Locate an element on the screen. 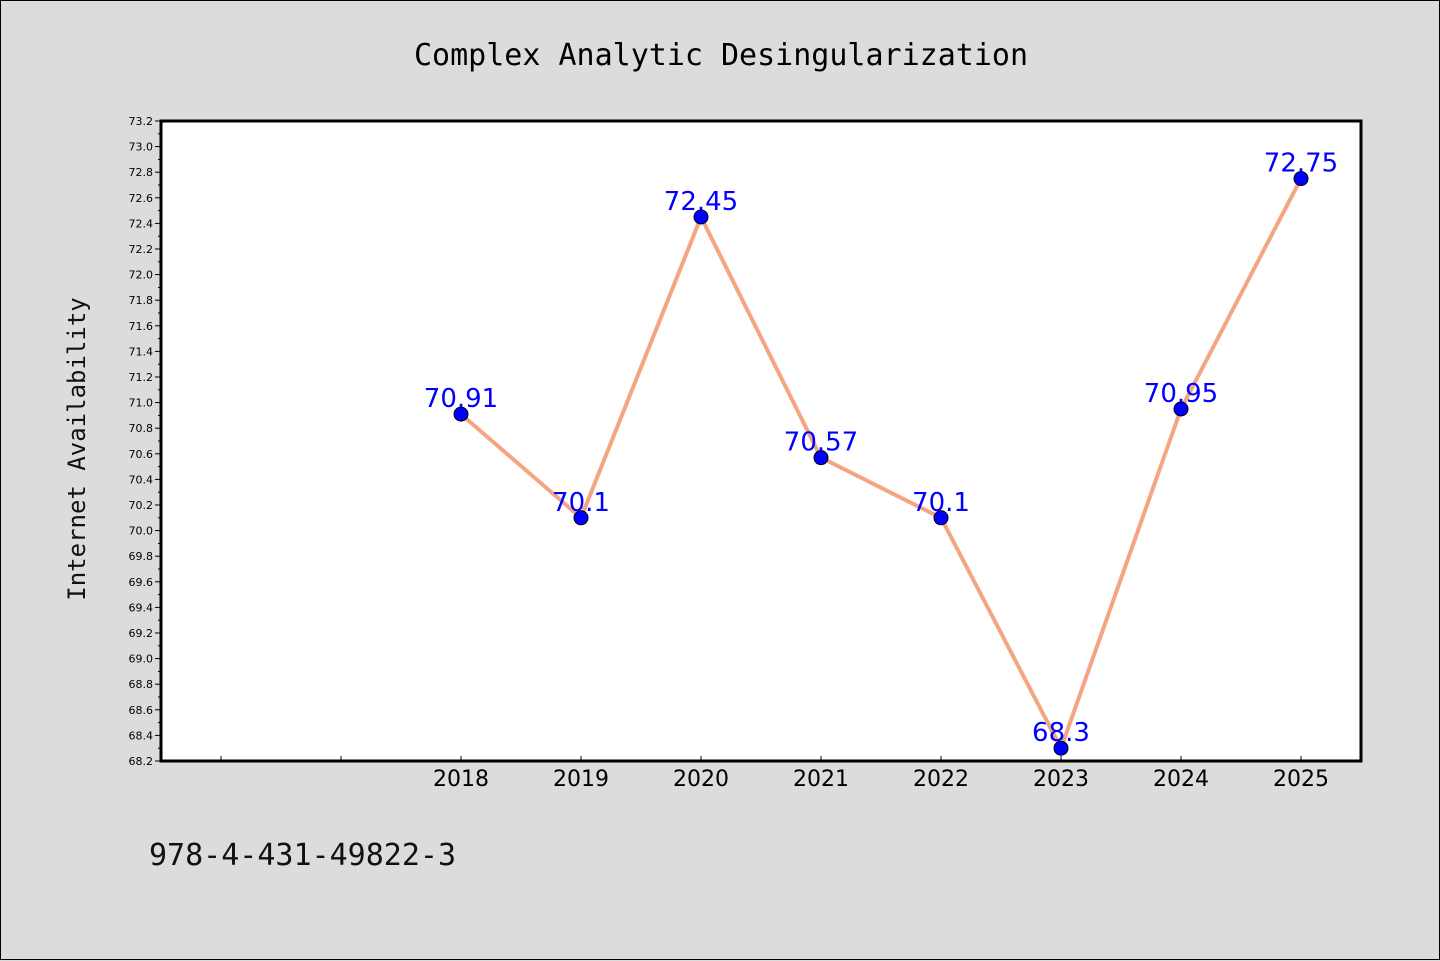  x-tick-label: 2024 is located at coordinates (1181, 779).